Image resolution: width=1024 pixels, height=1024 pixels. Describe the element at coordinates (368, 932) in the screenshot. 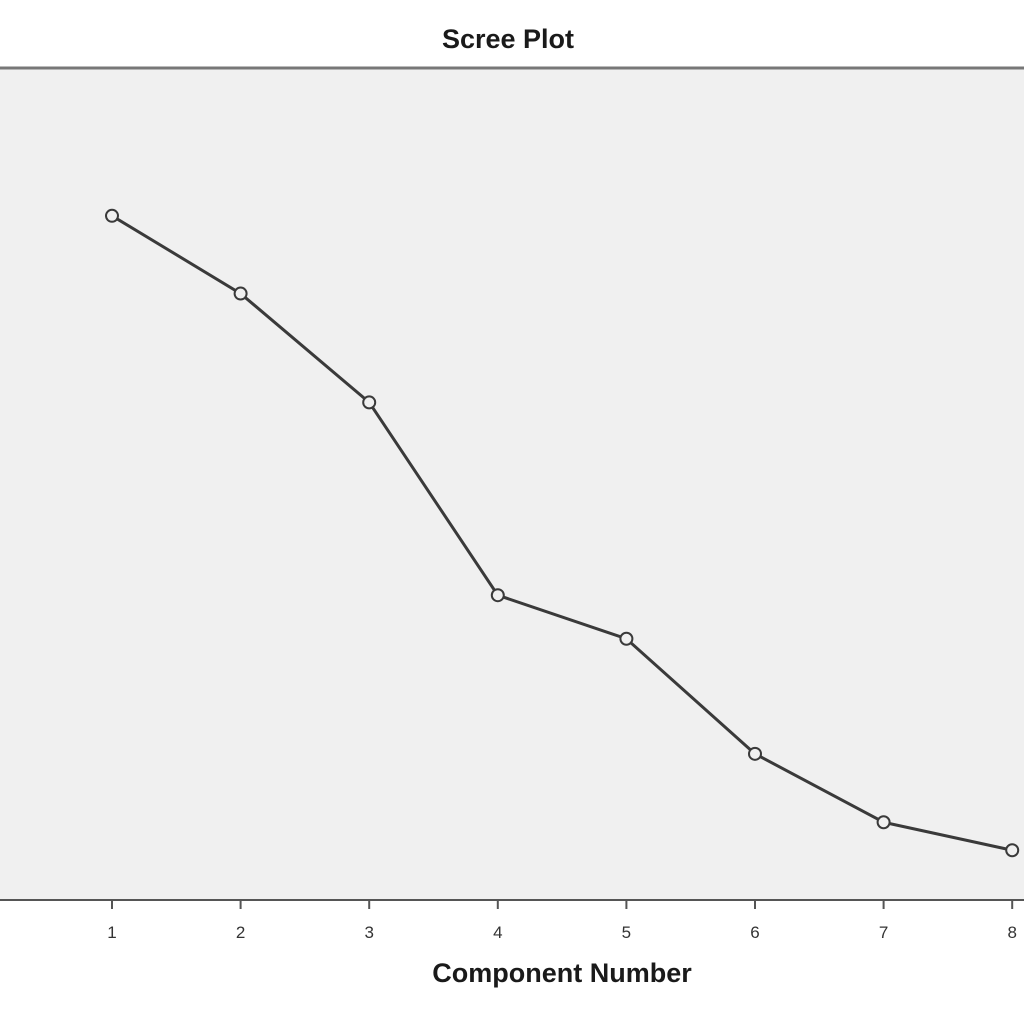

I see `x-tick-label: 3` at that location.